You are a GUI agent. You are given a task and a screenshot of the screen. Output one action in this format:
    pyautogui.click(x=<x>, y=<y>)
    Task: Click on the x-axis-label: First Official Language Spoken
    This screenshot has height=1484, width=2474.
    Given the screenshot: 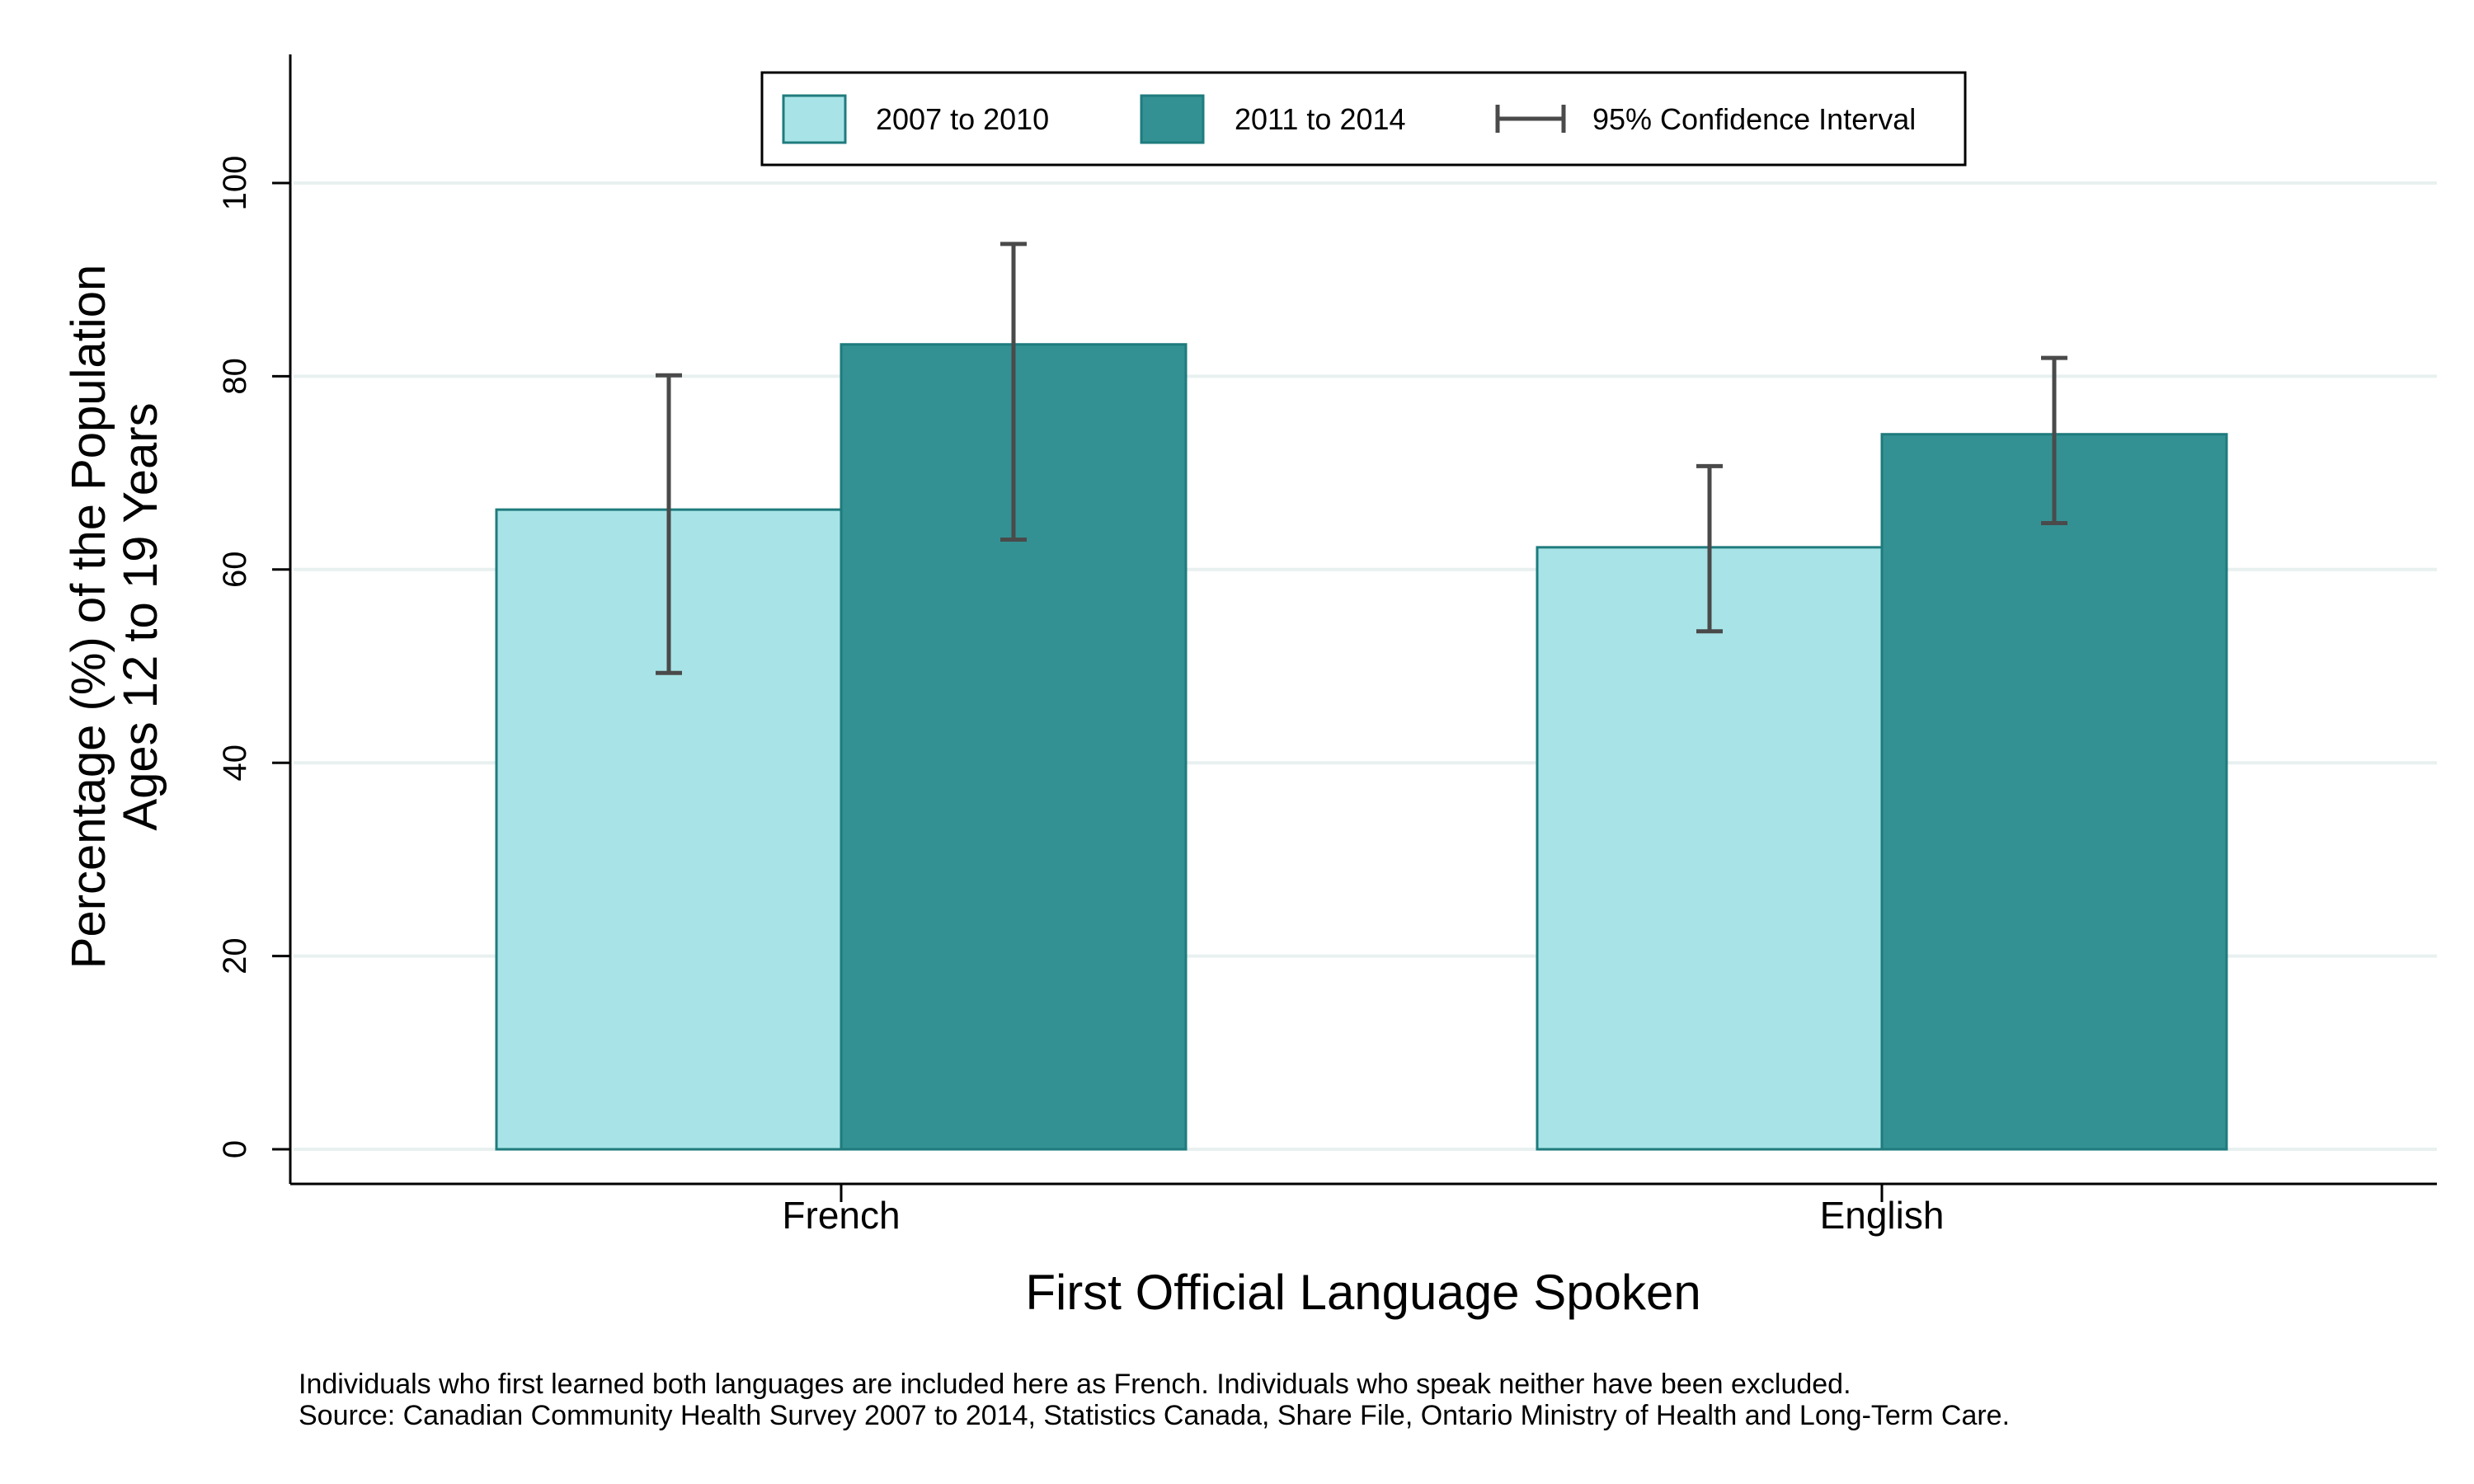 What is the action you would take?
    pyautogui.click(x=1362, y=1292)
    